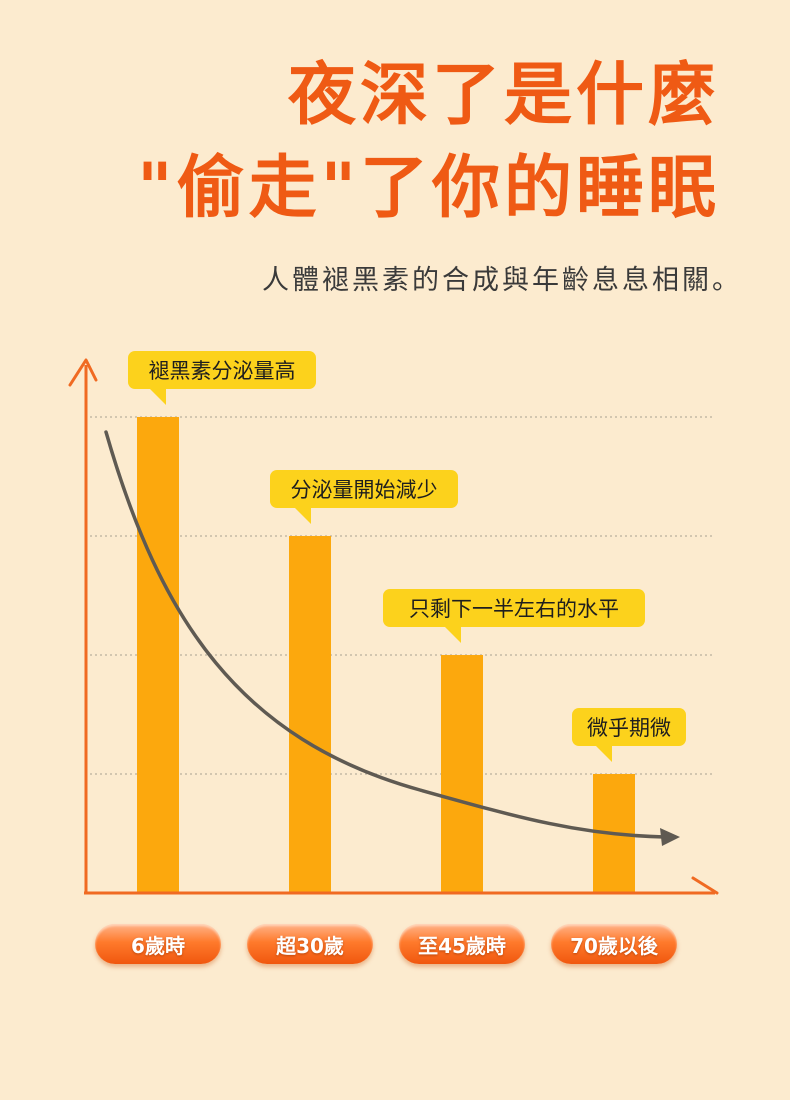  Describe the element at coordinates (614, 944) in the screenshot. I see `x-tick-label: 70歲以後` at that location.